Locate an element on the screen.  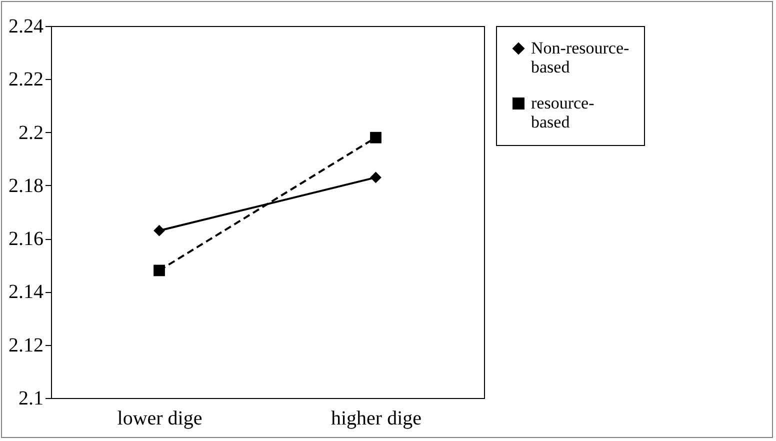
legend-label: Non-resource-based is located at coordinates (580, 57).